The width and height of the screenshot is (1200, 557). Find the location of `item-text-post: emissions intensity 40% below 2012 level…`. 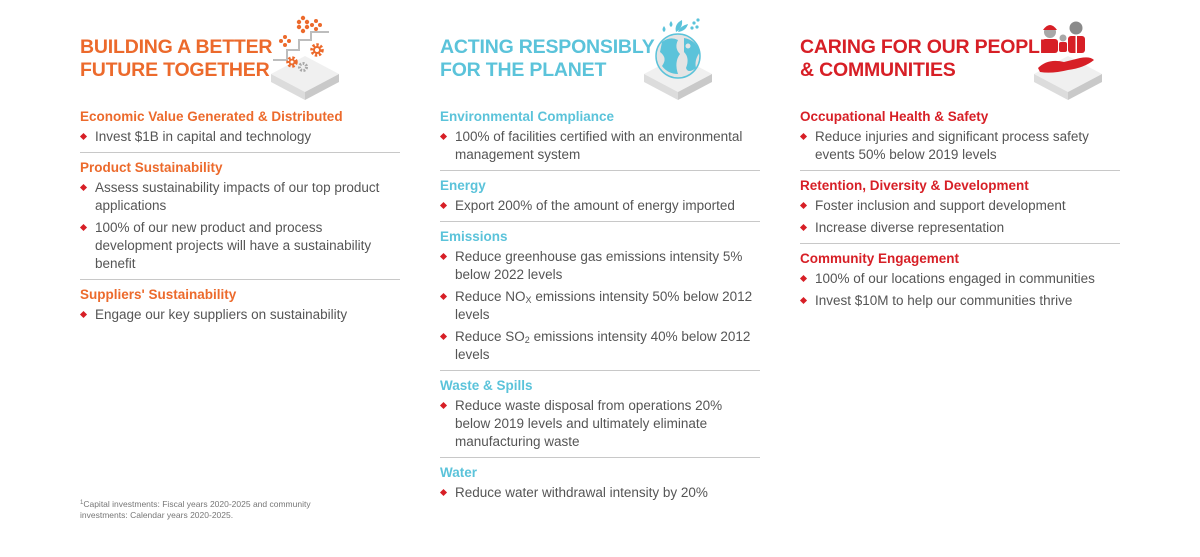

item-text-post: emissions intensity 40% below 2012 level… is located at coordinates (603, 345).